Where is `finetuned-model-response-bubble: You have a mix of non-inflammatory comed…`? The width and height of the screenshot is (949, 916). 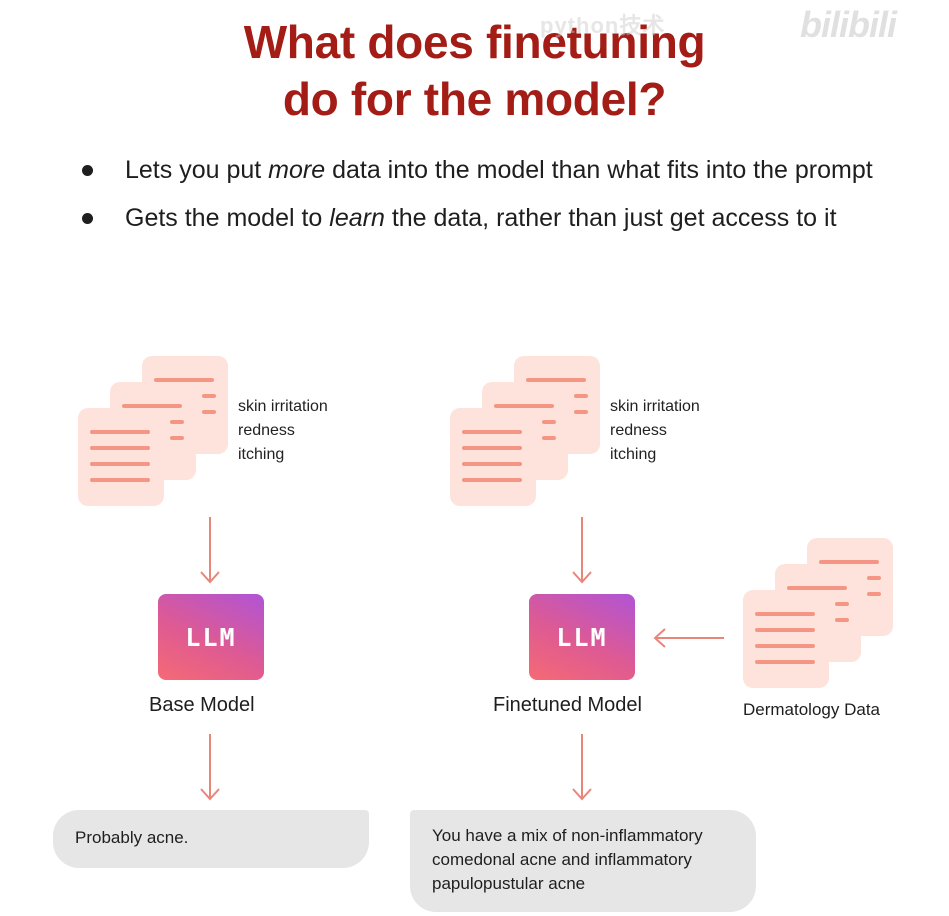
finetuned-model-response-bubble: You have a mix of non-inflammatory comed… is located at coordinates (583, 861).